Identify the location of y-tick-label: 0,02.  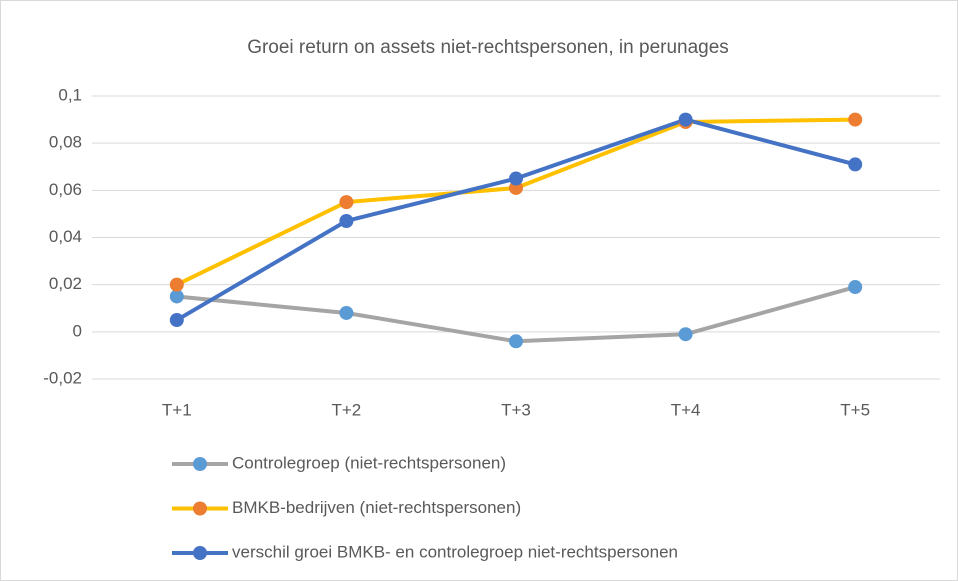
(65, 283).